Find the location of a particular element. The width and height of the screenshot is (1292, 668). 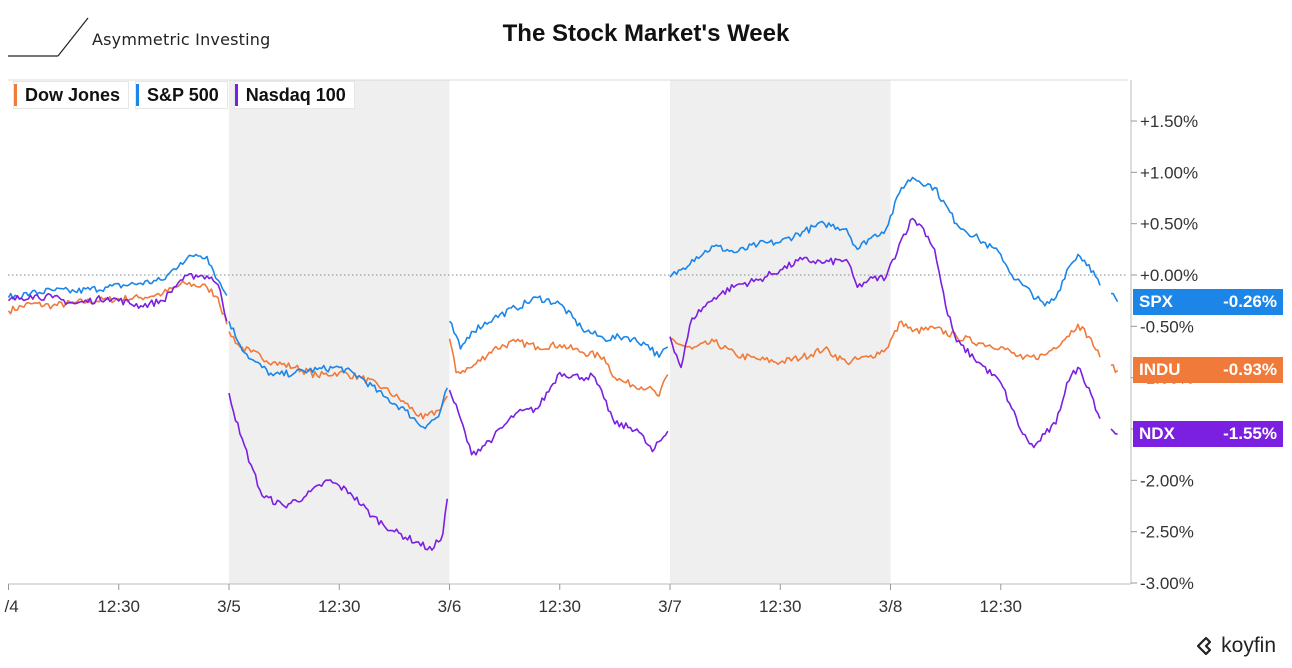

end-label-value: -0.26% is located at coordinates (1250, 301).